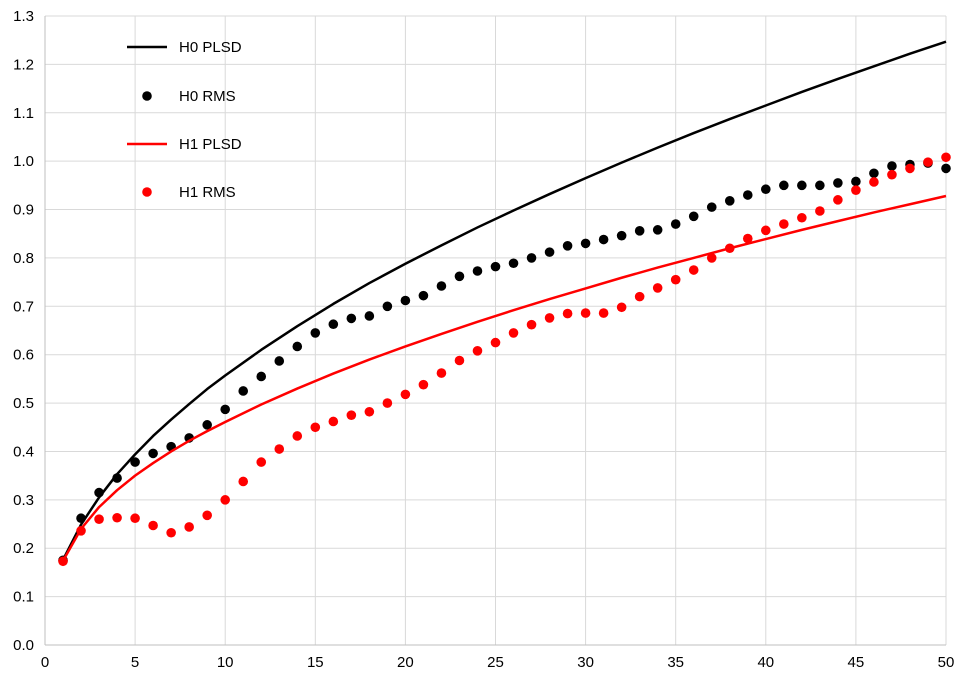  I want to click on y-tick-label: 0.5, so click(23, 403).